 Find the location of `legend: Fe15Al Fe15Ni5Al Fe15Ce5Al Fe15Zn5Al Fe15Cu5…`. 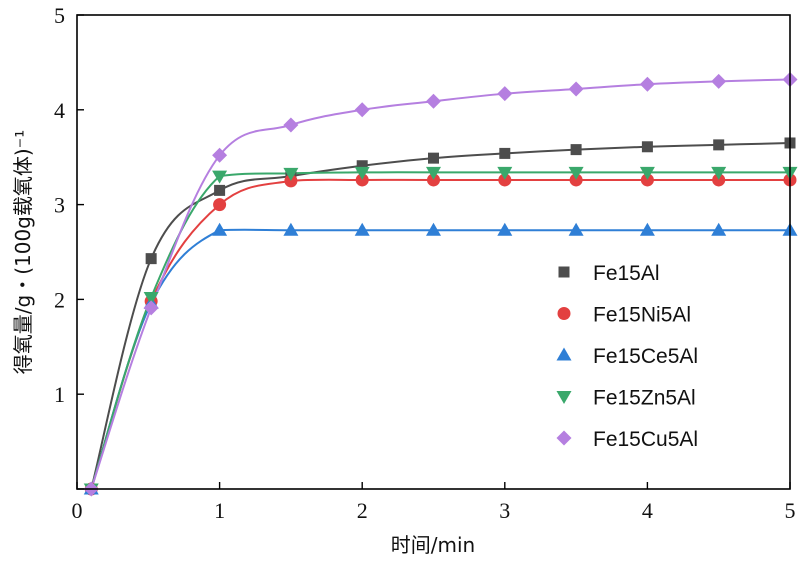

legend: Fe15Al Fe15Ni5Al Fe15Ce5Al Fe15Zn5Al Fe15Cu5… is located at coordinates (627, 356).